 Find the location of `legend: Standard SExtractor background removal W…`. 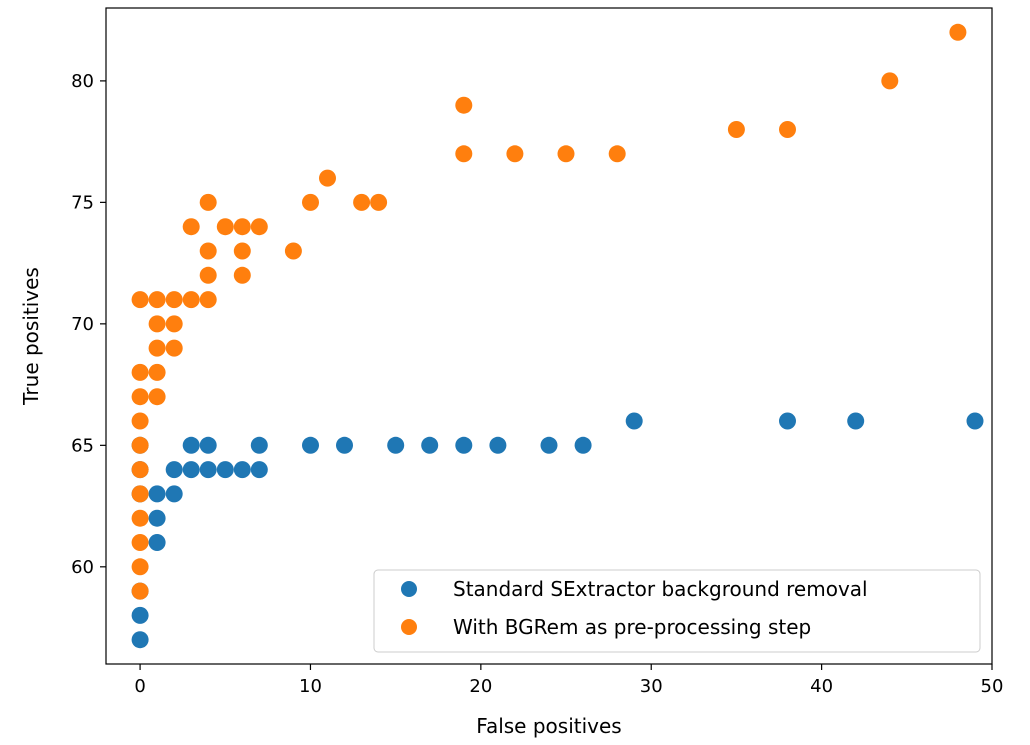

legend: Standard SExtractor background removal W… is located at coordinates (677, 611).